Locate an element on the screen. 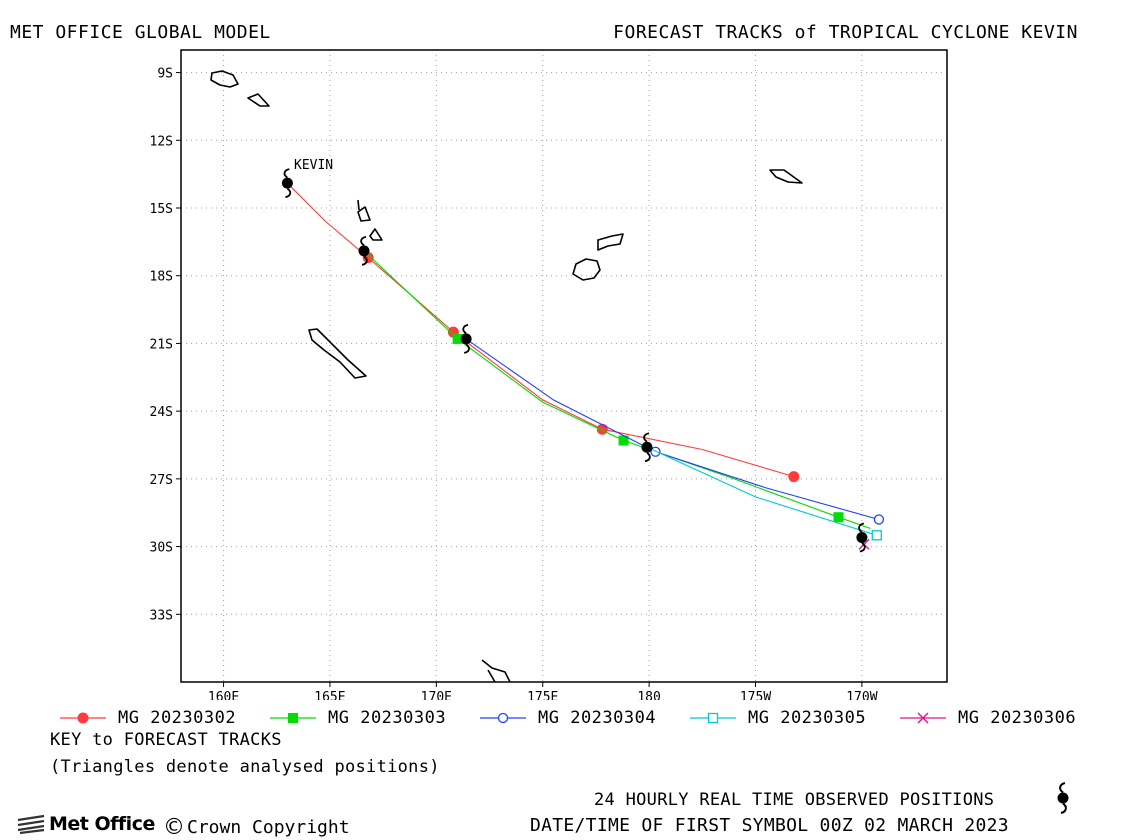 The height and width of the screenshot is (840, 1130). lat-tick-label: 27S is located at coordinates (161, 480).